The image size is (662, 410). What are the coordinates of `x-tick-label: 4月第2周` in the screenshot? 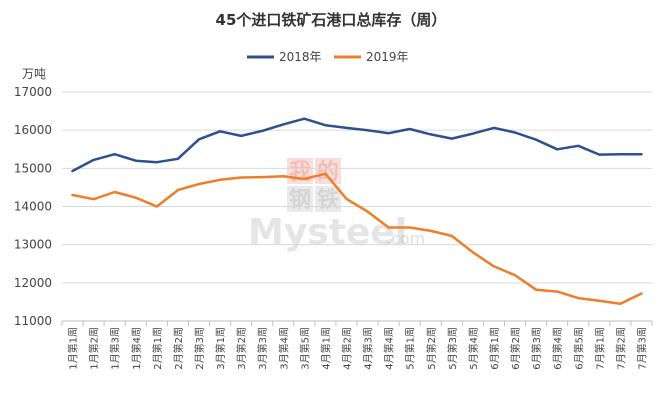 It's located at (346, 348).